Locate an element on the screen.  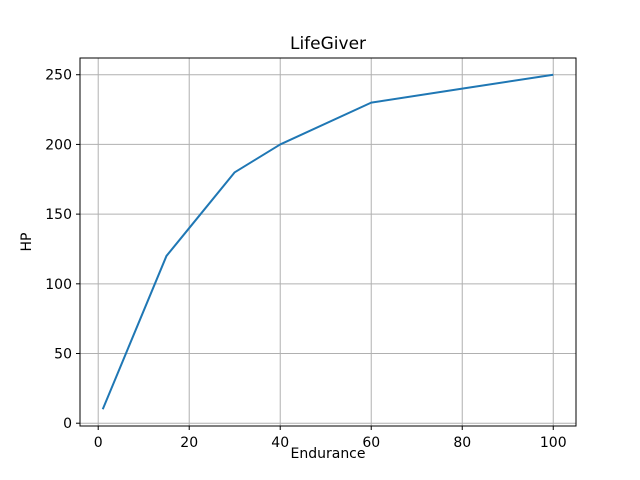
x-tick-label: 80 is located at coordinates (462, 443).